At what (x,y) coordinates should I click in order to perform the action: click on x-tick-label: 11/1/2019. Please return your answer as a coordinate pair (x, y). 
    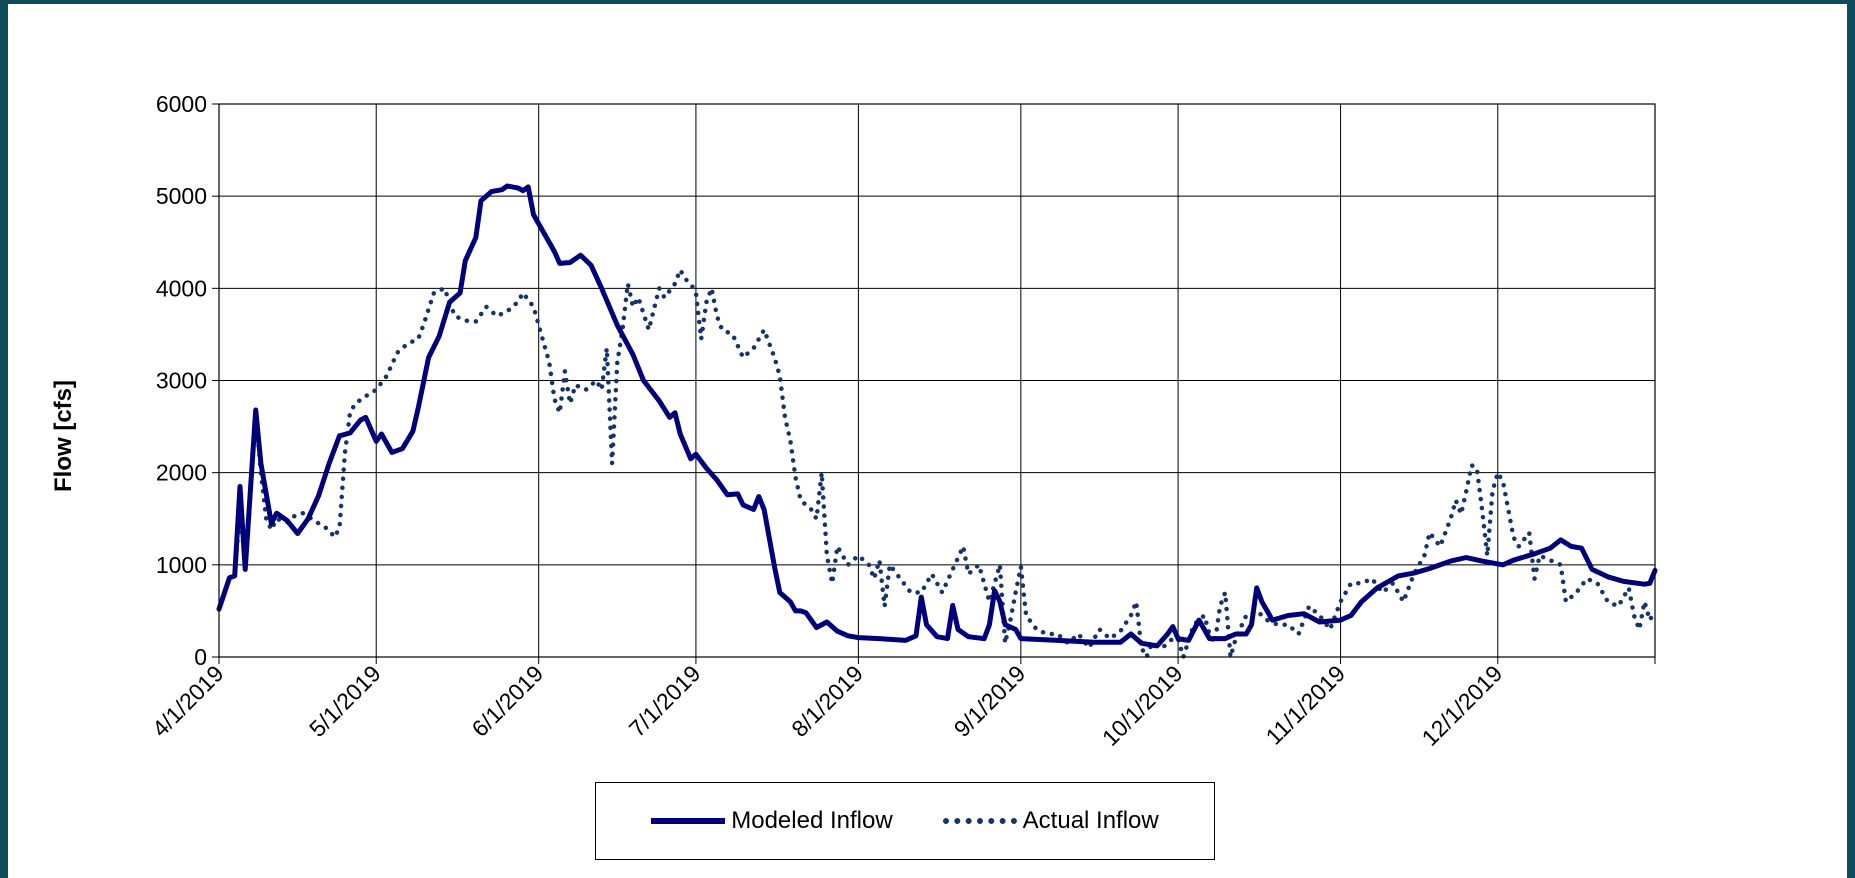
    Looking at the image, I should click on (1306, 705).